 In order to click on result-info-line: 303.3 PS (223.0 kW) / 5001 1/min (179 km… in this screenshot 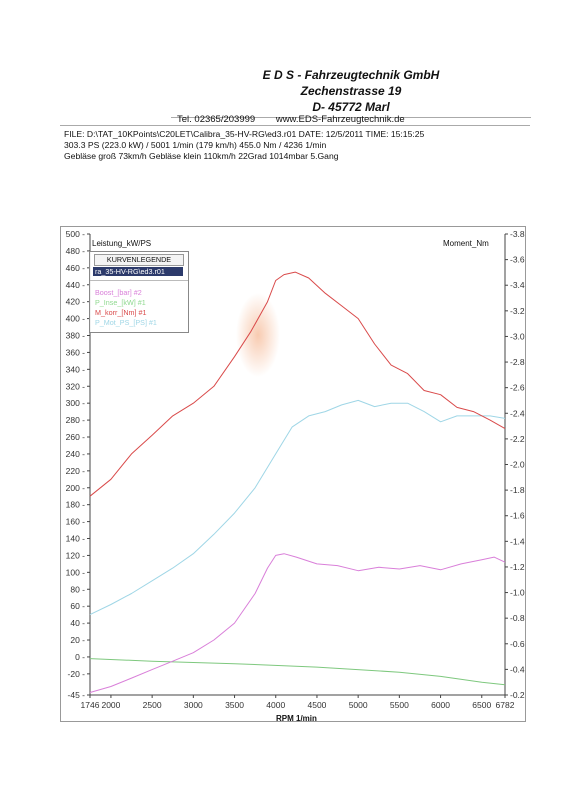, I will do `click(195, 145)`.